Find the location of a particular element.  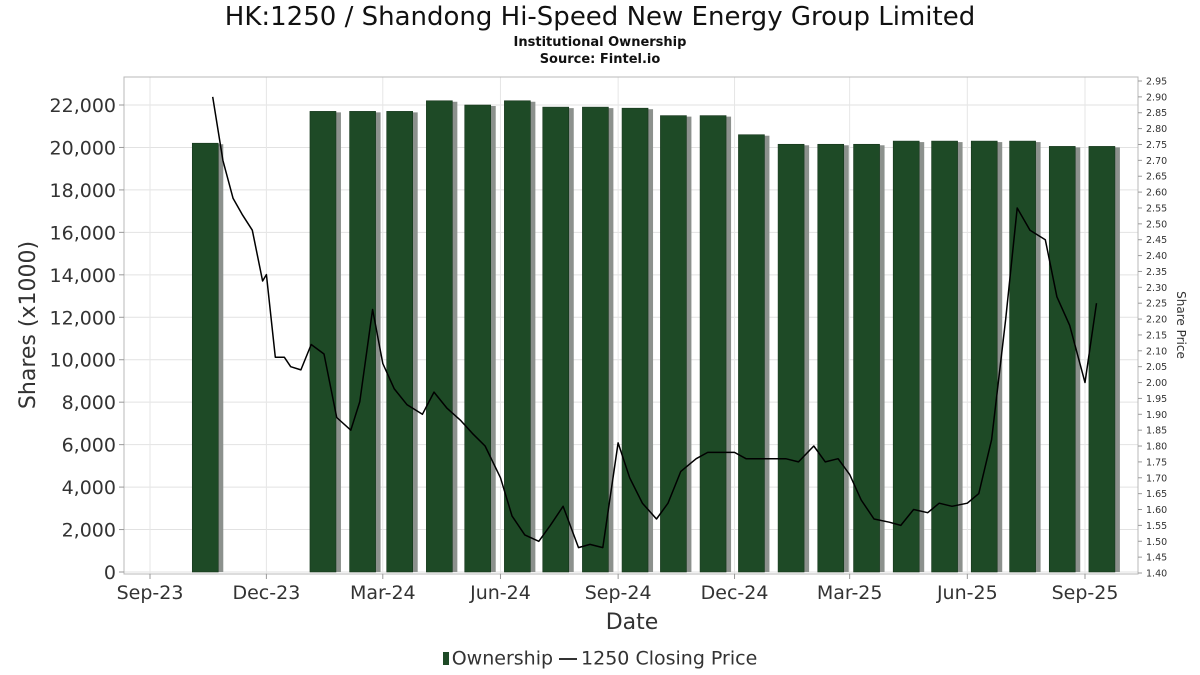

y2-axis-label: Share Price is located at coordinates (1181, 325).